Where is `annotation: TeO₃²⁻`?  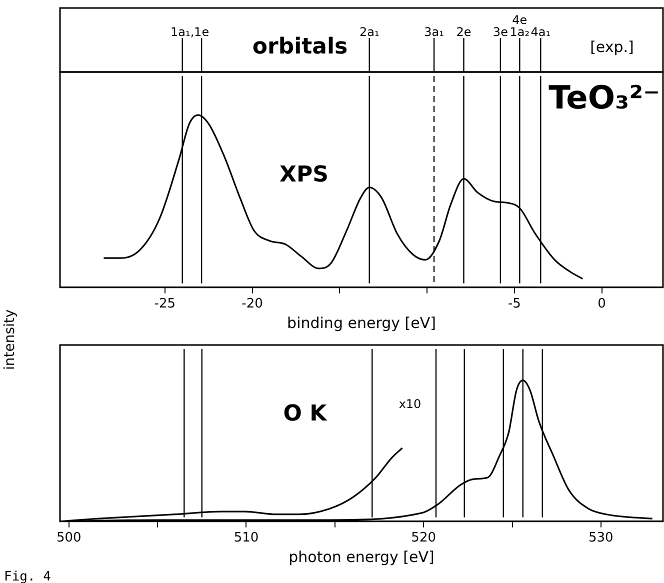
annotation: TeO₃²⁻ is located at coordinates (604, 97).